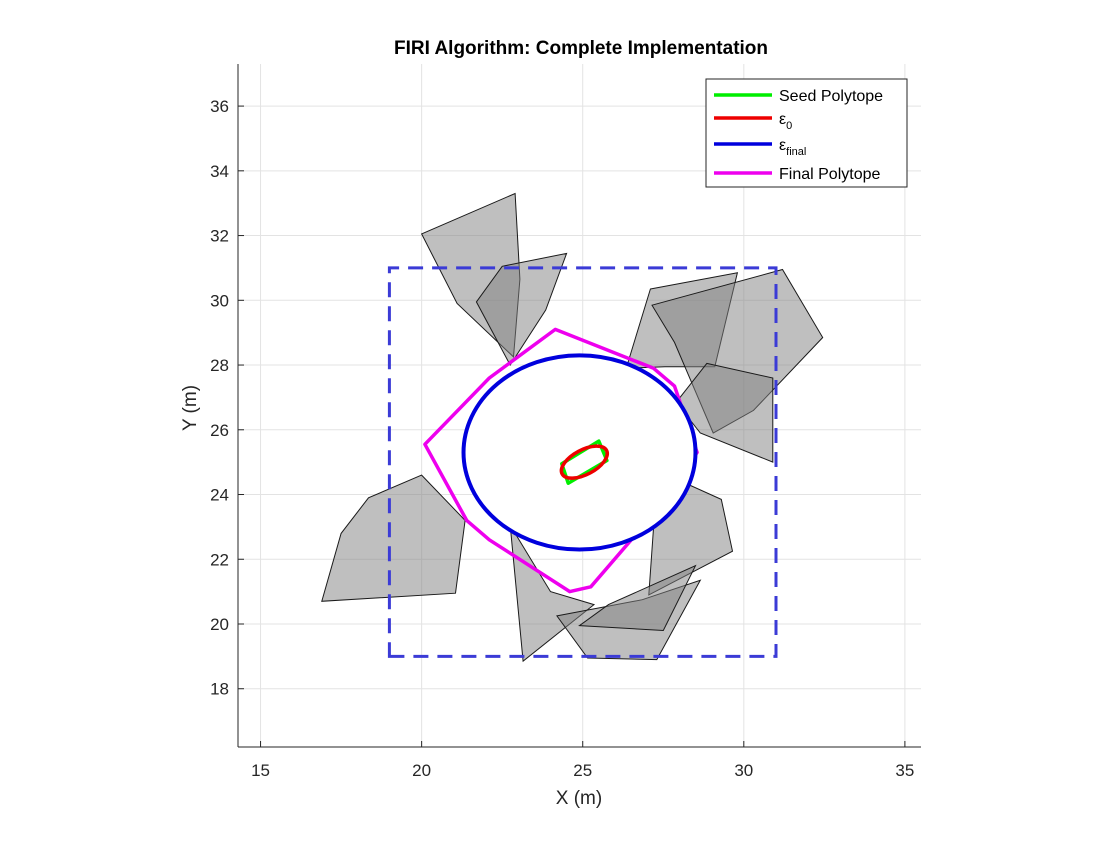 This screenshot has width=1120, height=845. Describe the element at coordinates (219, 365) in the screenshot. I see `y-tick-label: 28` at that location.